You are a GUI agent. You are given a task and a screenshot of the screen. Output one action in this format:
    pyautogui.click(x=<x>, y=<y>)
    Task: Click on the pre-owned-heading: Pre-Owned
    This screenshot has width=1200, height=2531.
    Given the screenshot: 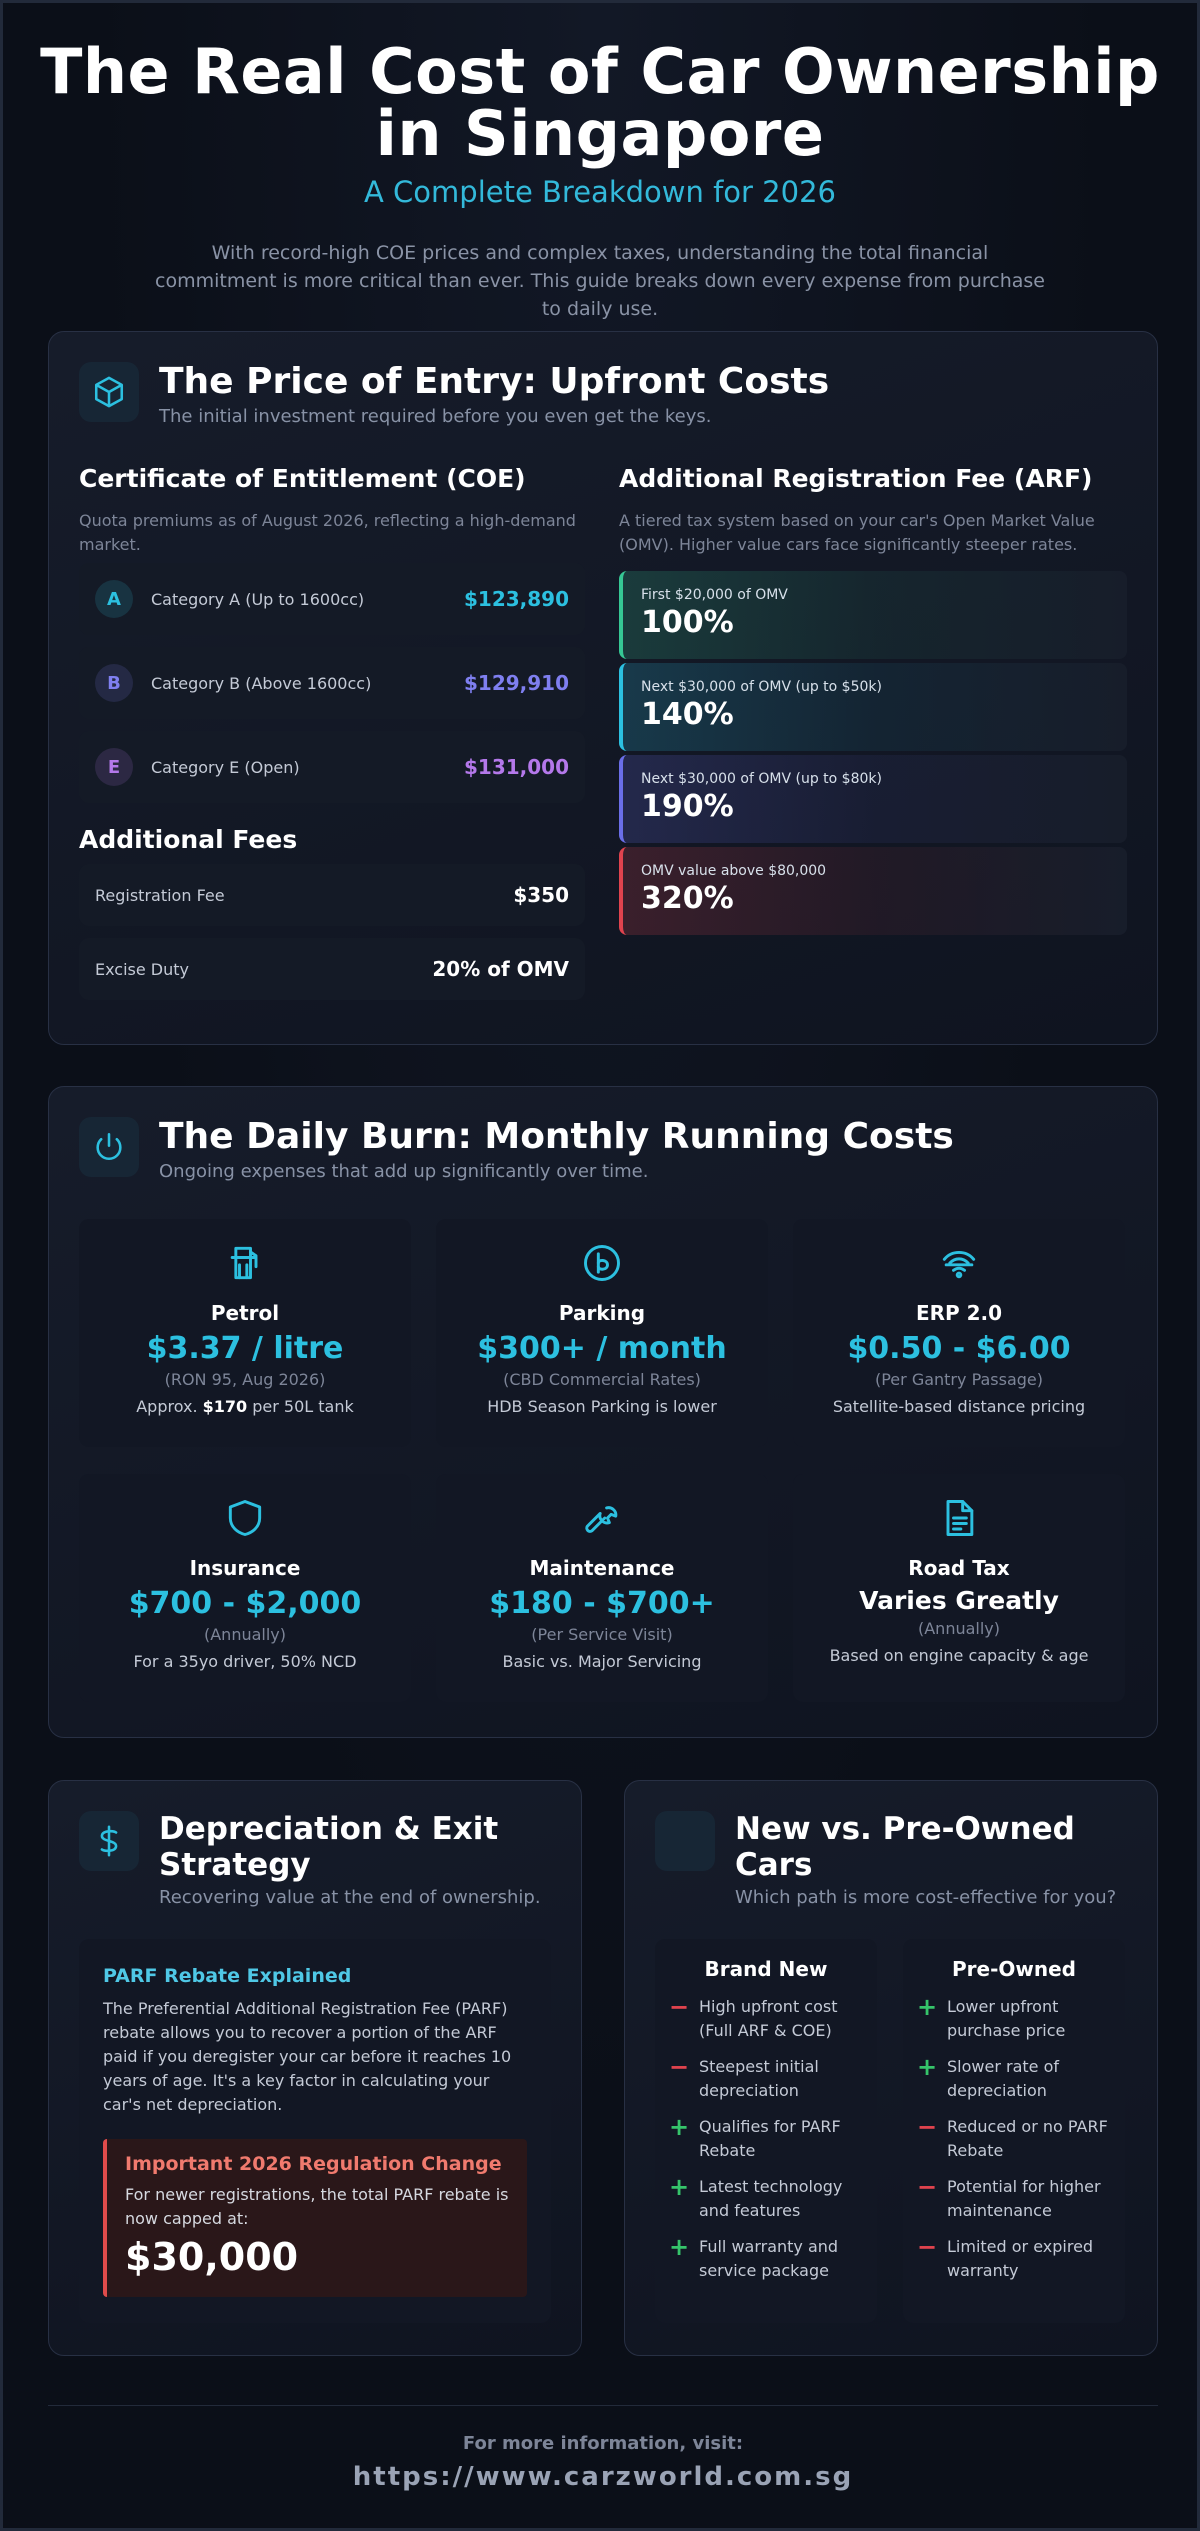 What is the action you would take?
    pyautogui.click(x=1014, y=1969)
    